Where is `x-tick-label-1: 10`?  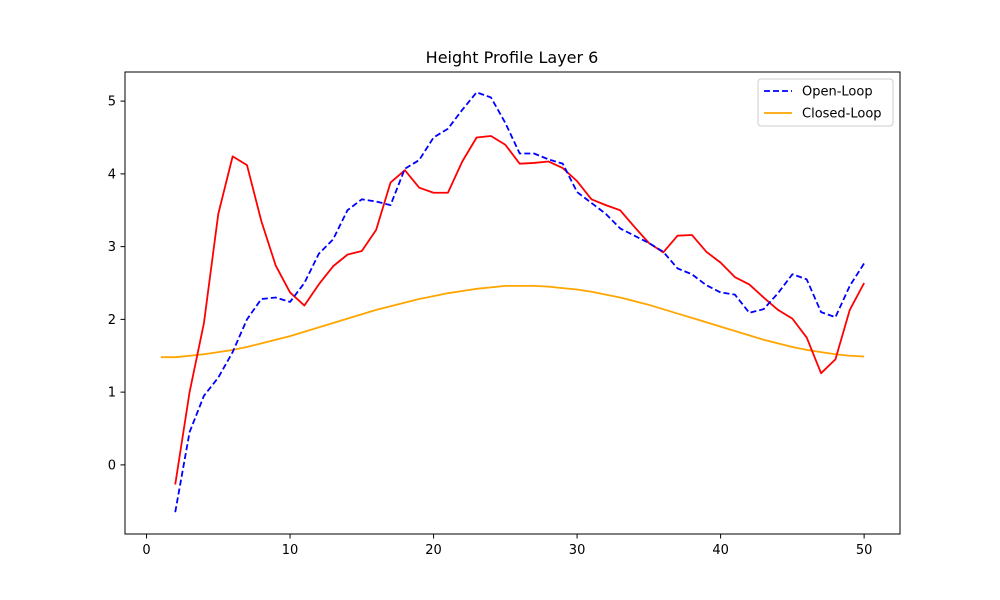 x-tick-label-1: 10 is located at coordinates (290, 550).